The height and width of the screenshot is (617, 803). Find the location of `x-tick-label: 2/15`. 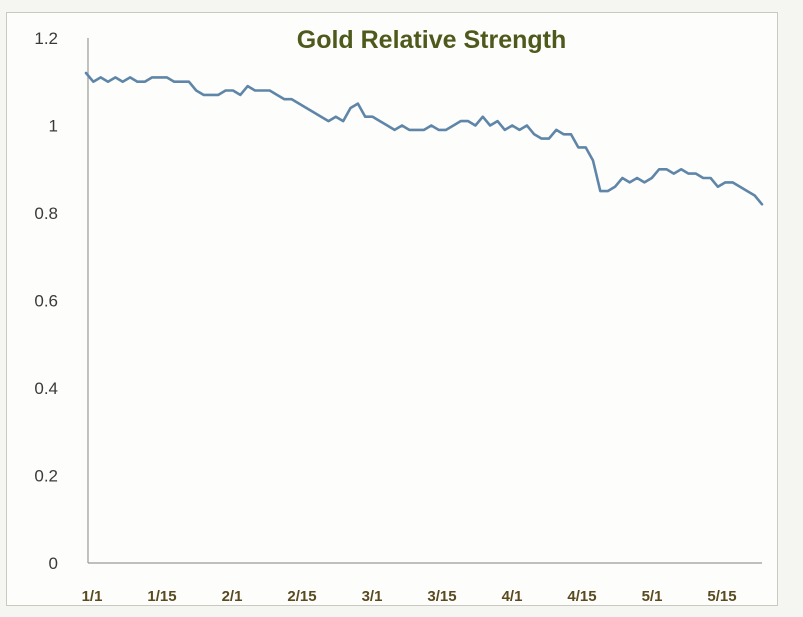

x-tick-label: 2/15 is located at coordinates (301, 596).